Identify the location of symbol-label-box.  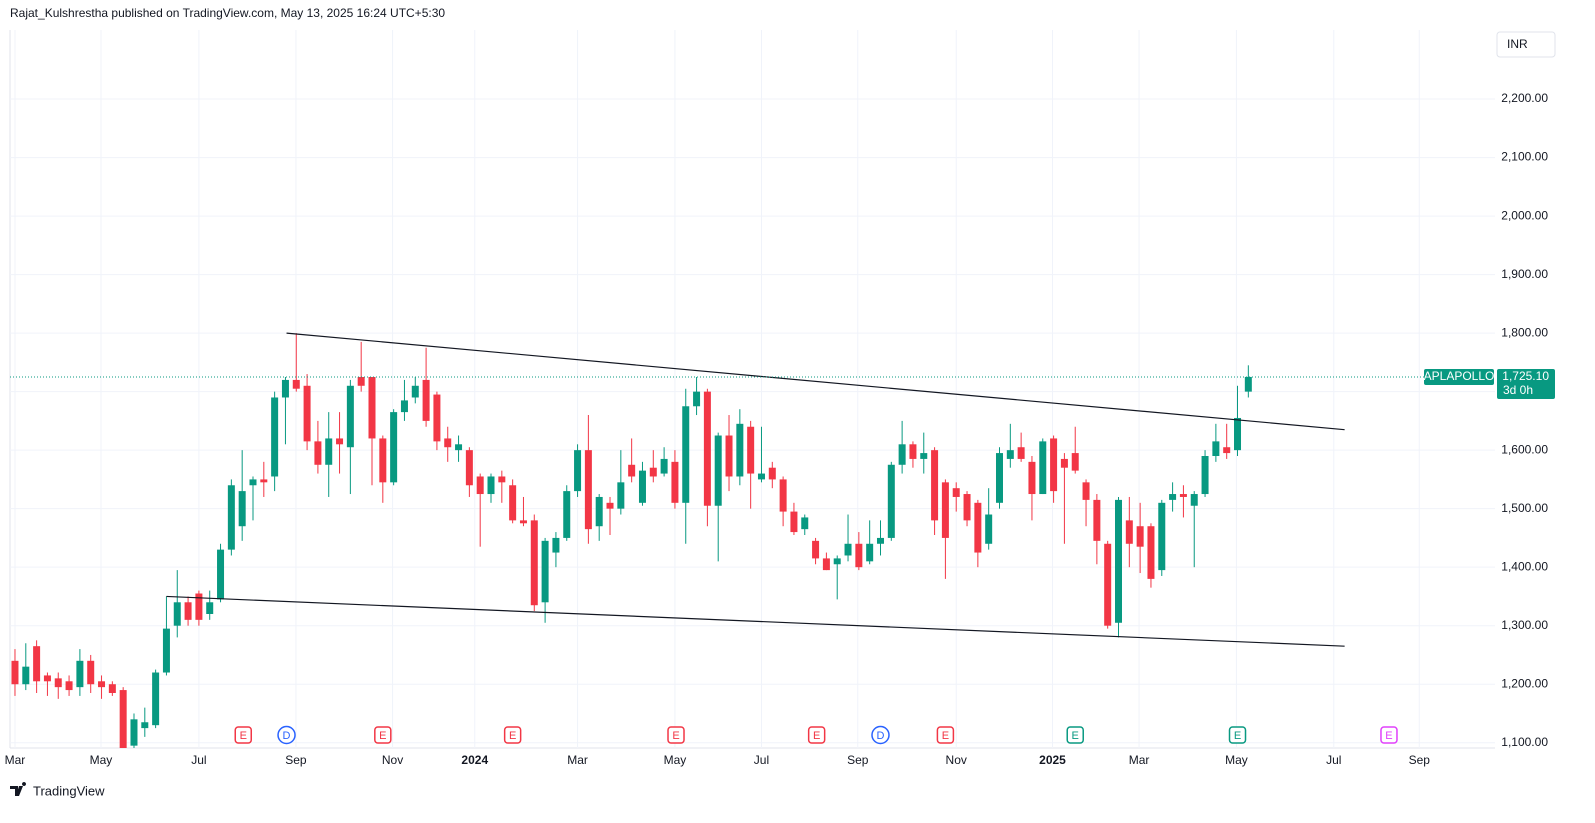
(1459, 376).